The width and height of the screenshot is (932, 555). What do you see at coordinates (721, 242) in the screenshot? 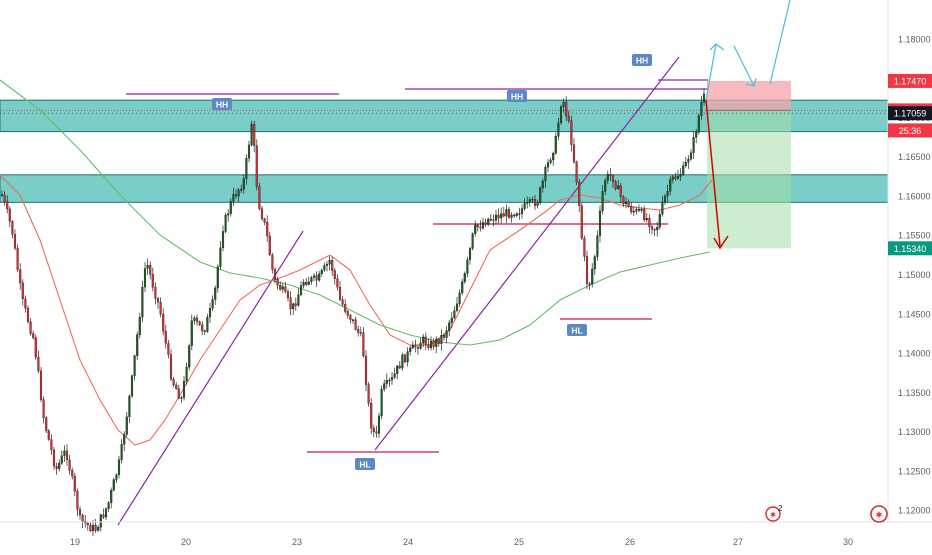
I see `arrowhead` at bounding box center [721, 242].